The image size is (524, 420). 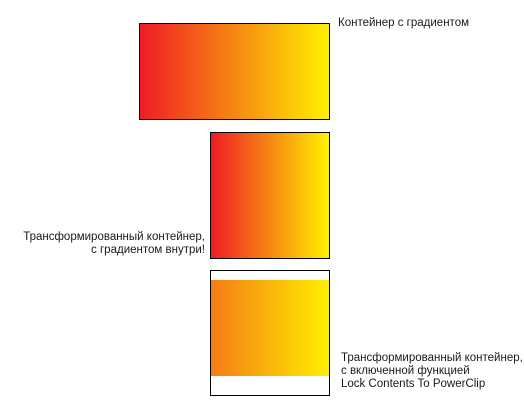 What do you see at coordinates (405, 371) in the screenshot?
I see `label-line: с включенной функцией` at bounding box center [405, 371].